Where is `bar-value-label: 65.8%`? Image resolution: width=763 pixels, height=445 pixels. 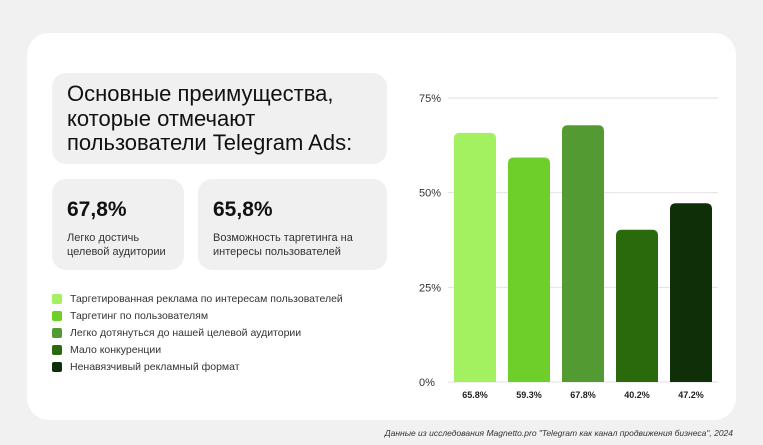 bar-value-label: 65.8% is located at coordinates (475, 395).